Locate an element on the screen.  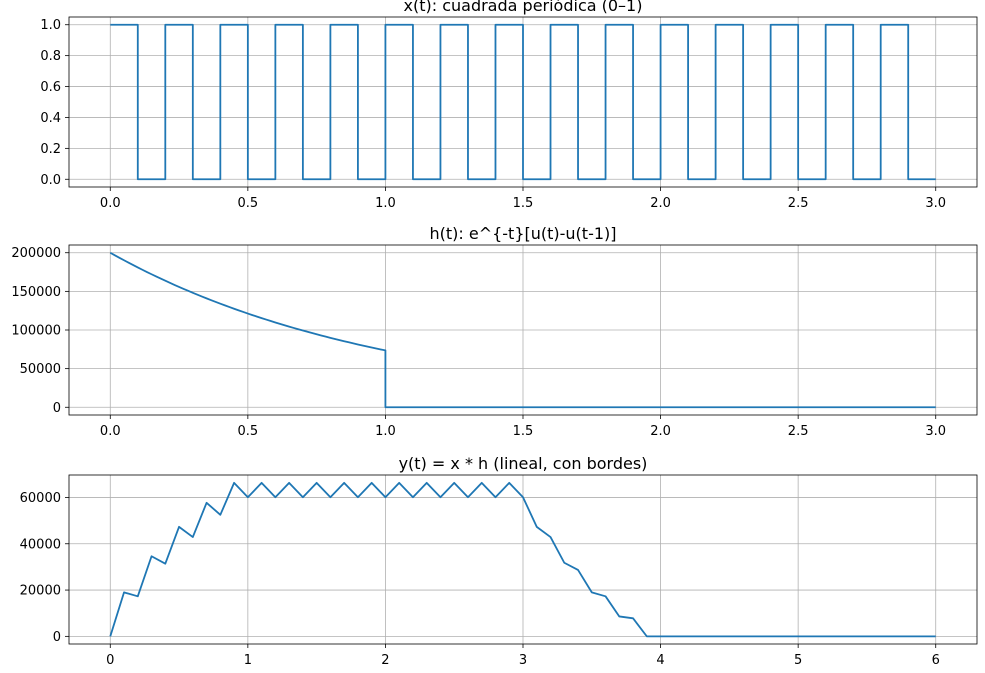
x-tick-label: 5 is located at coordinates (798, 660).